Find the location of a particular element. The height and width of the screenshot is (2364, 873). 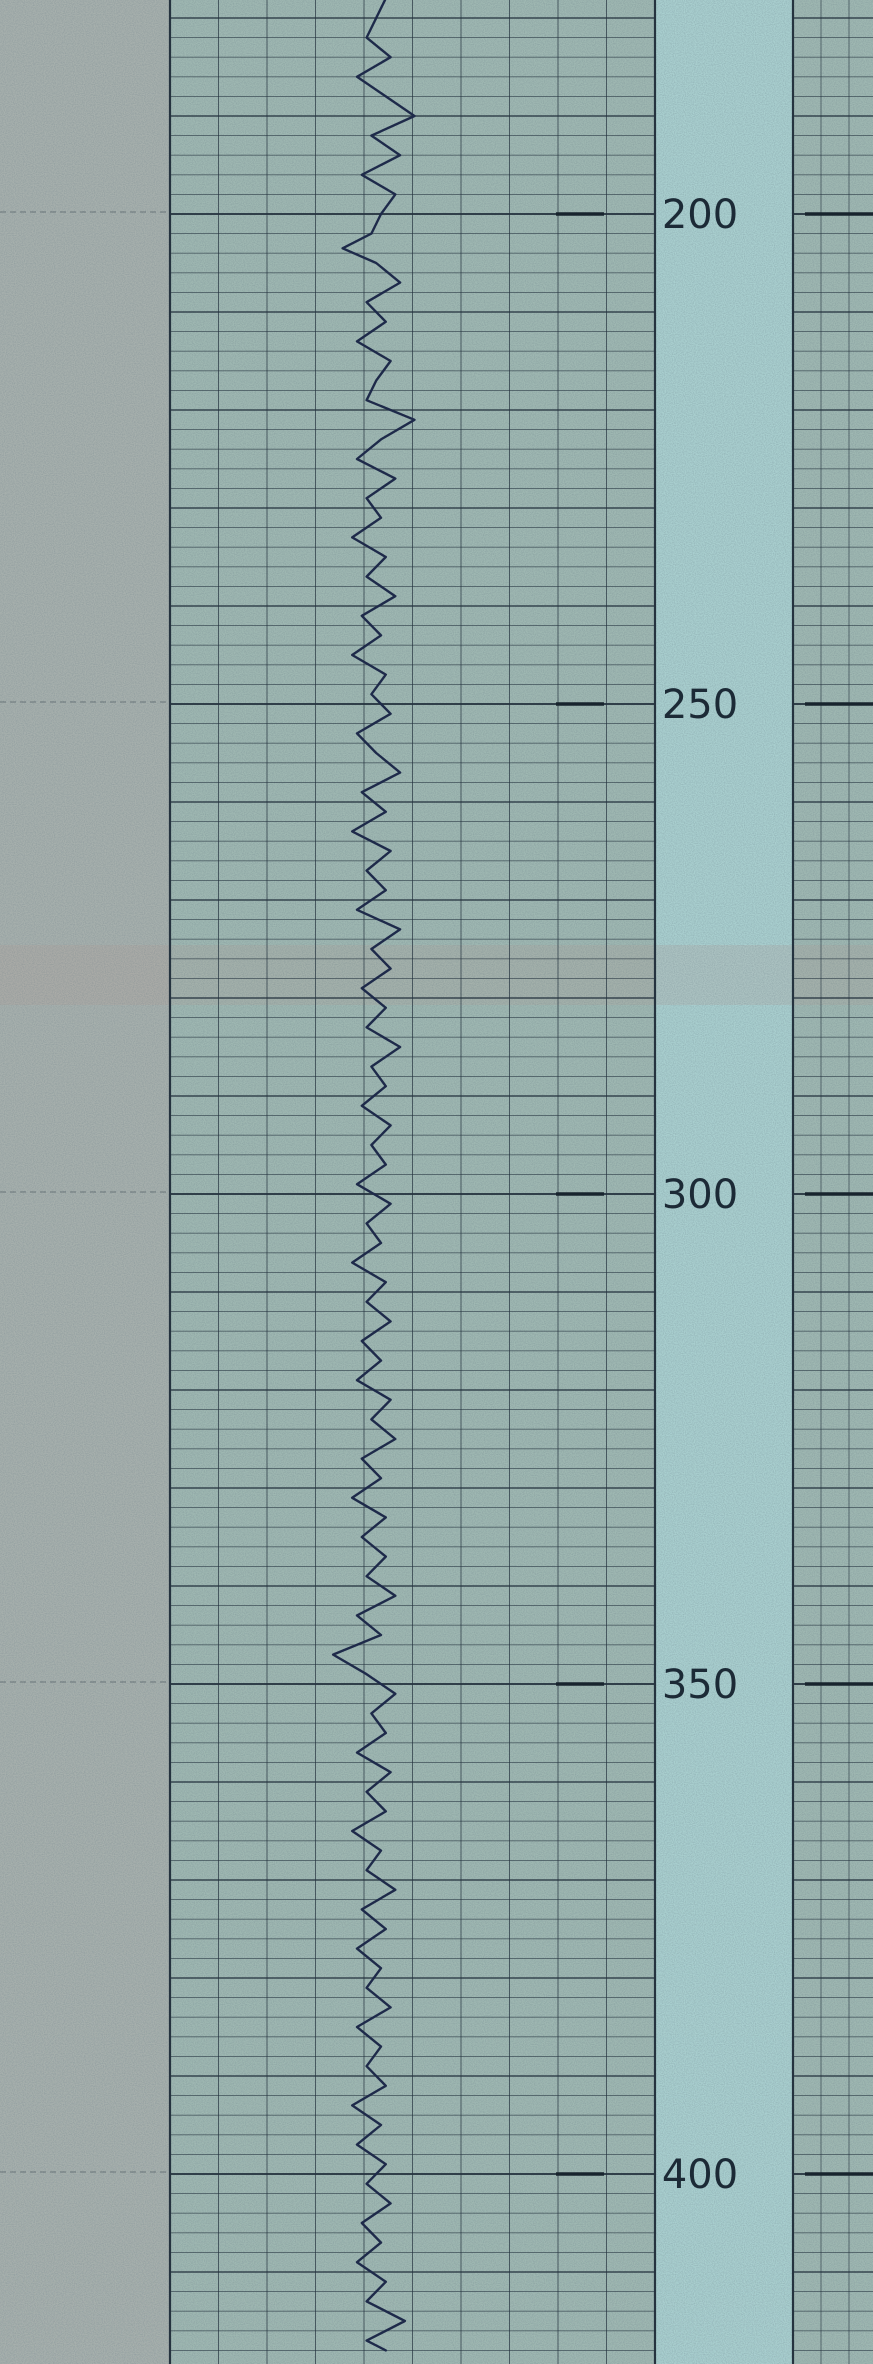

depth-label: 200 is located at coordinates (700, 215).